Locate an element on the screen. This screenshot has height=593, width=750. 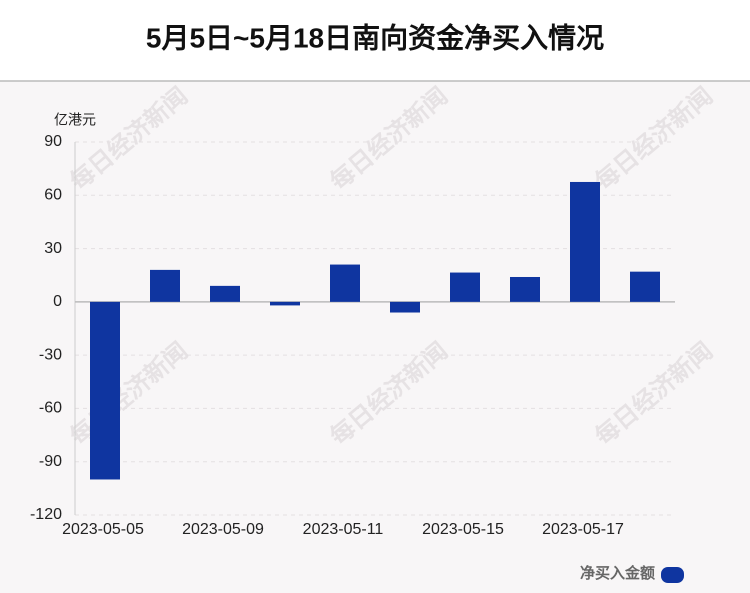
x-tick-label: 2023-05-09 is located at coordinates (223, 529).